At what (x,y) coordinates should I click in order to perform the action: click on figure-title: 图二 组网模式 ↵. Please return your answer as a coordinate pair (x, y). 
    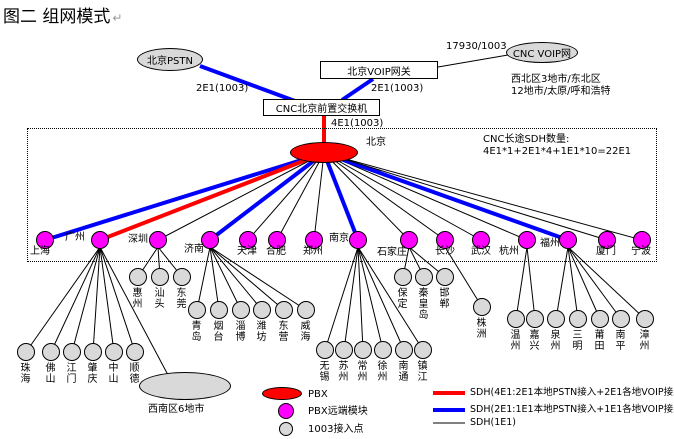
    Looking at the image, I should click on (62, 14).